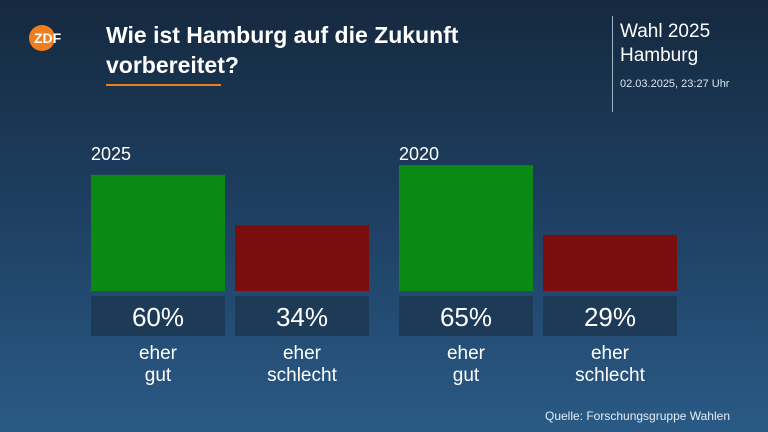 The width and height of the screenshot is (768, 432). I want to click on category-label-2020-0-0: eher, so click(466, 353).